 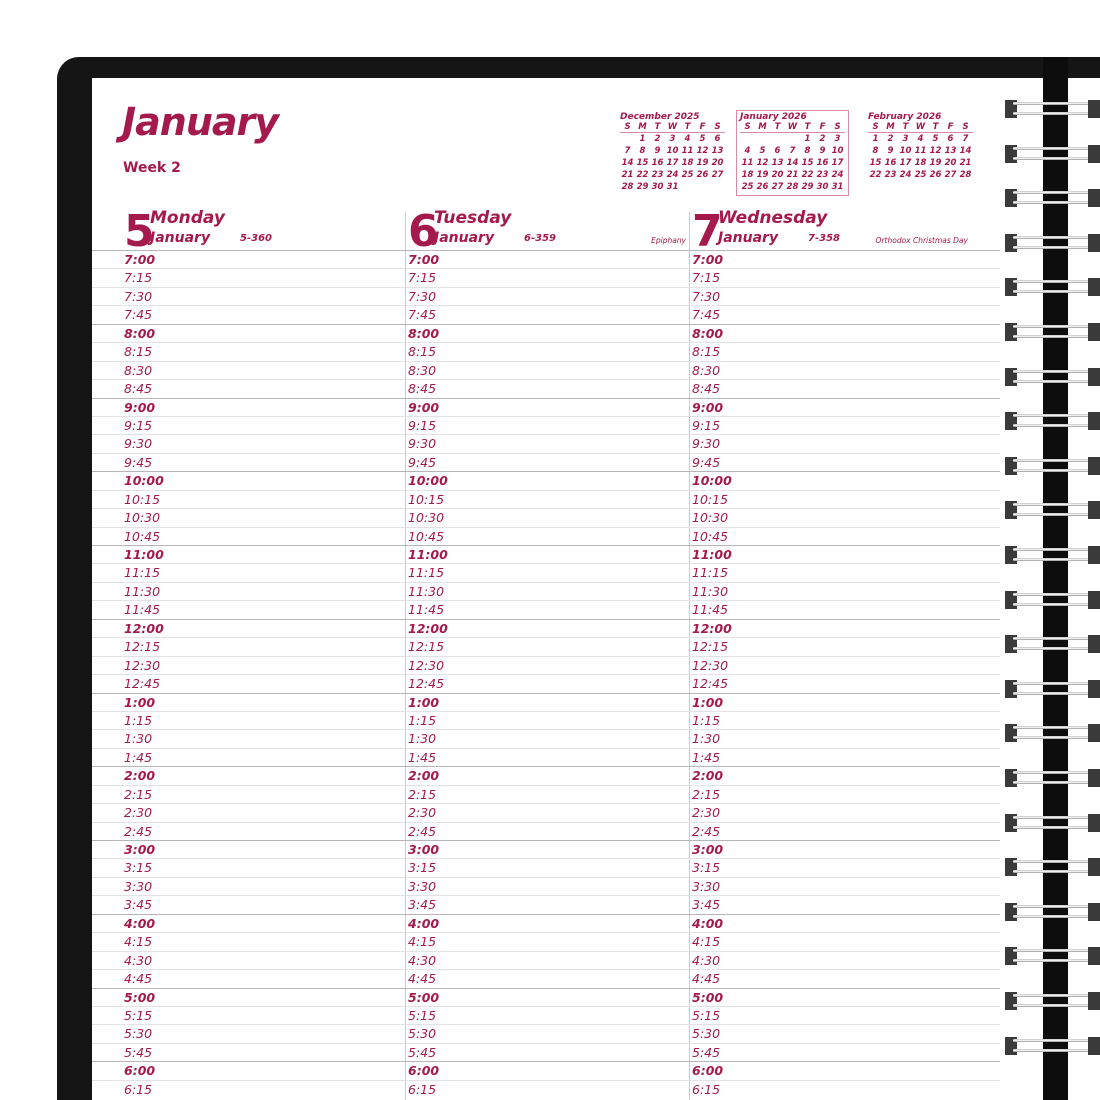 I want to click on time-label: 4:15, so click(x=706, y=942).